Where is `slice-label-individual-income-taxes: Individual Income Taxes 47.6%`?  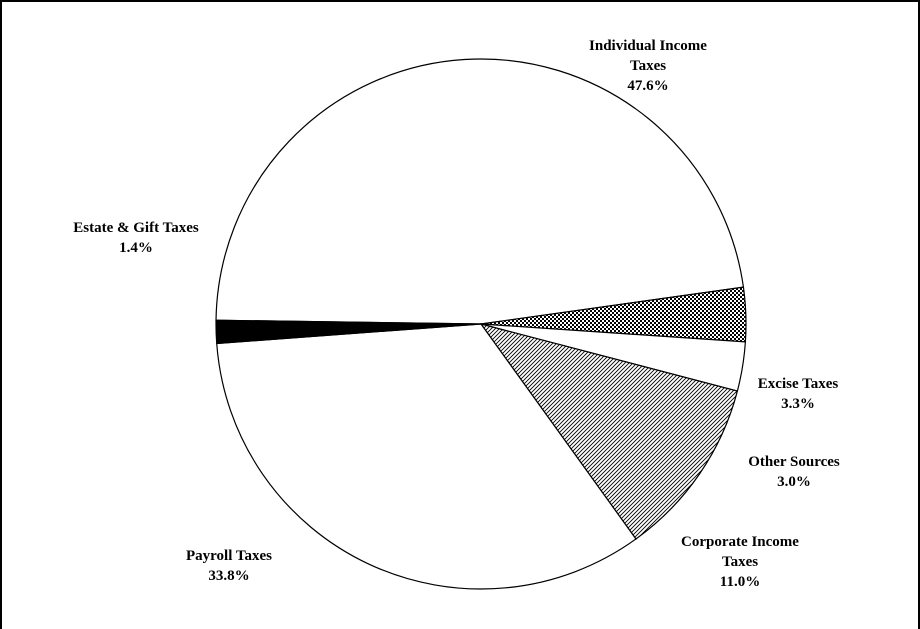
slice-label-individual-income-taxes: Individual Income Taxes 47.6% is located at coordinates (648, 66).